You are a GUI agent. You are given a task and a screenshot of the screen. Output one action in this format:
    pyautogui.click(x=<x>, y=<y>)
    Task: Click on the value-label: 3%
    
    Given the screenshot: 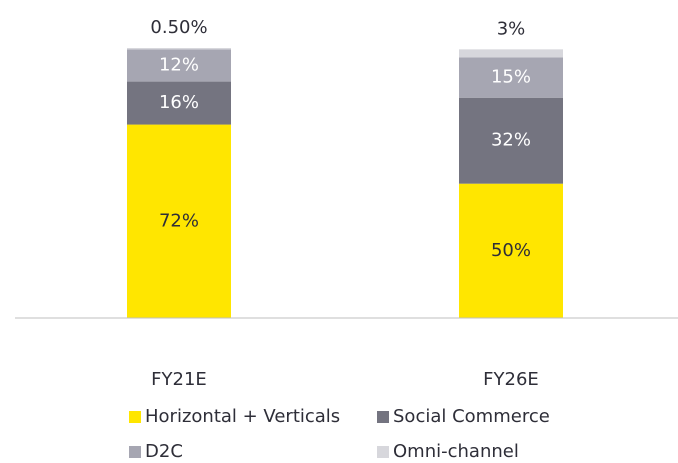 What is the action you would take?
    pyautogui.click(x=511, y=28)
    